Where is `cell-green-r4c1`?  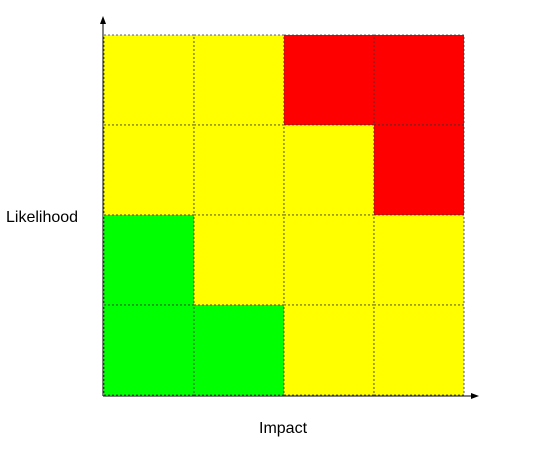
cell-green-r4c1 is located at coordinates (149, 350).